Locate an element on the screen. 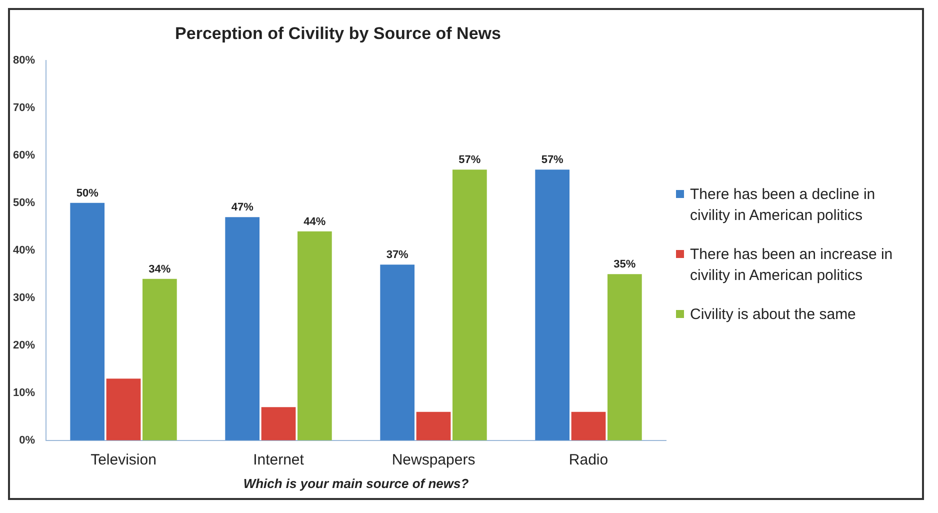  legend-label: There has been an increase in civility in American politics is located at coordinates (792, 265).